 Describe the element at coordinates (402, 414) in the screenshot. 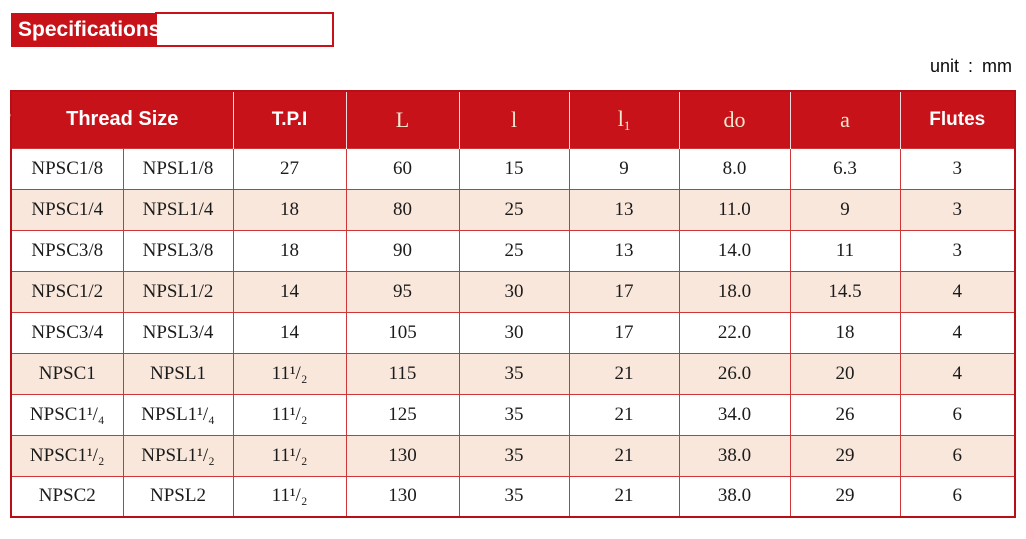

I see `L-cell: 125` at that location.